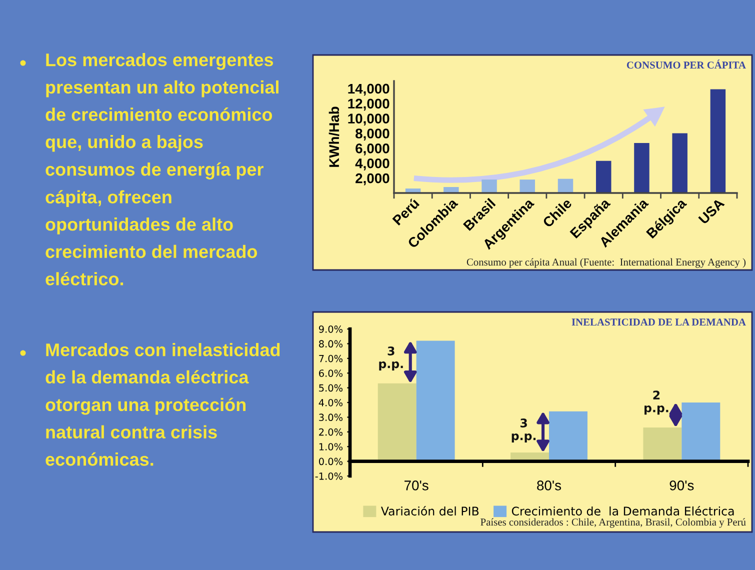 The image size is (755, 570). What do you see at coordinates (369, 90) in the screenshot?
I see `y-tick-label: 14,000` at bounding box center [369, 90].